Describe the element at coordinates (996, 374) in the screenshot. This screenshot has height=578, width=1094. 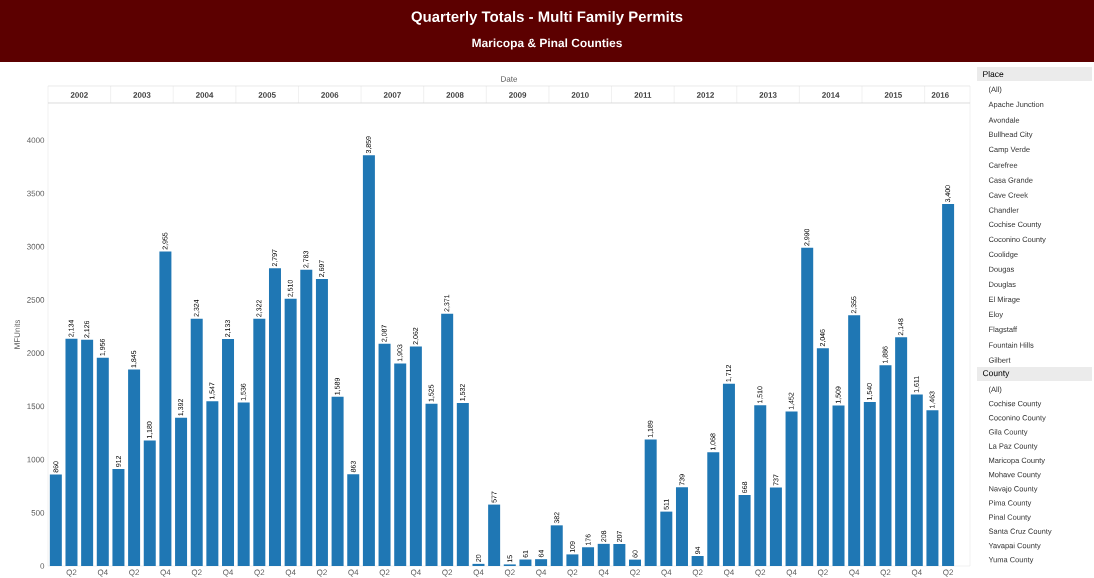
I see `text: County` at that location.